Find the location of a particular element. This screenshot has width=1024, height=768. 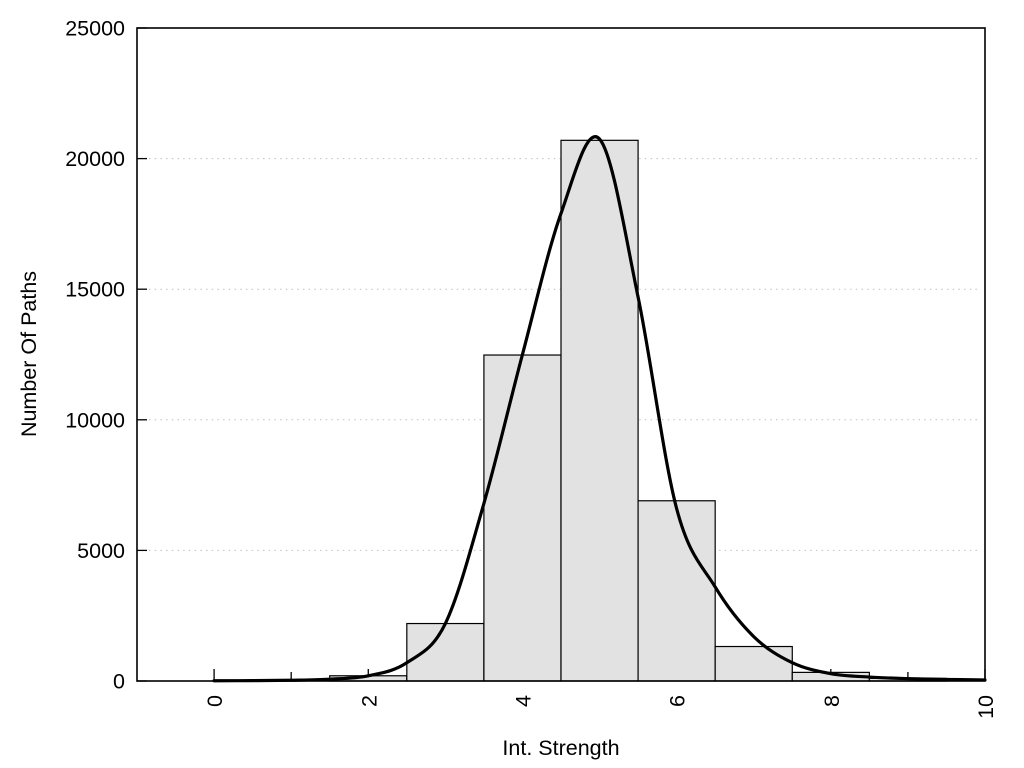

x-tick-label: 2 is located at coordinates (369, 701).